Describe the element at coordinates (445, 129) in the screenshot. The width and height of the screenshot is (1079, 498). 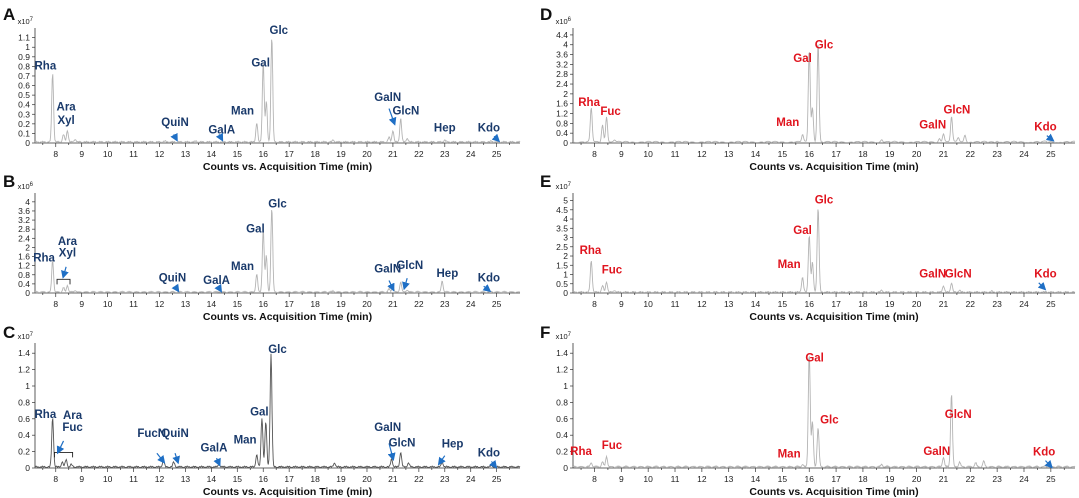
I see `peak-label-hep: Hep` at that location.